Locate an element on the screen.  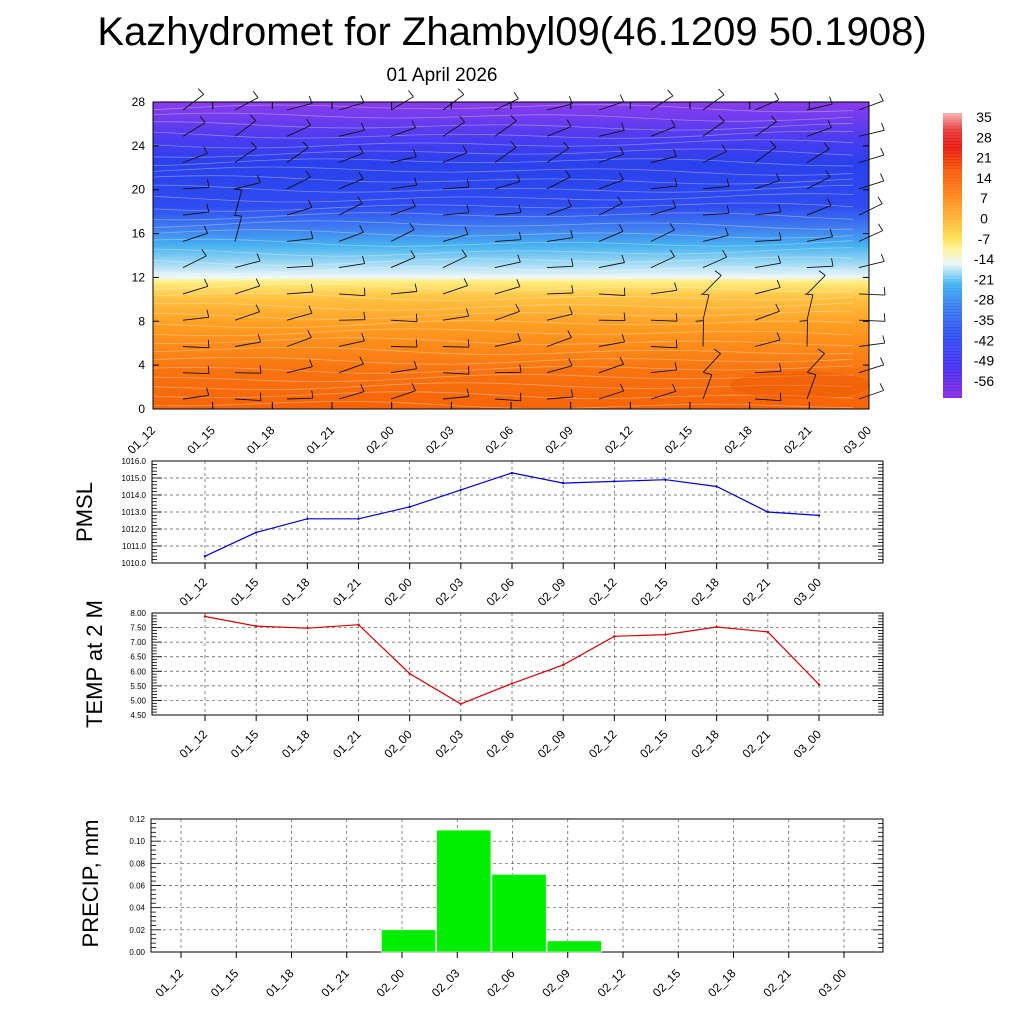
y-tick-label: 1014.0 is located at coordinates (134, 495).